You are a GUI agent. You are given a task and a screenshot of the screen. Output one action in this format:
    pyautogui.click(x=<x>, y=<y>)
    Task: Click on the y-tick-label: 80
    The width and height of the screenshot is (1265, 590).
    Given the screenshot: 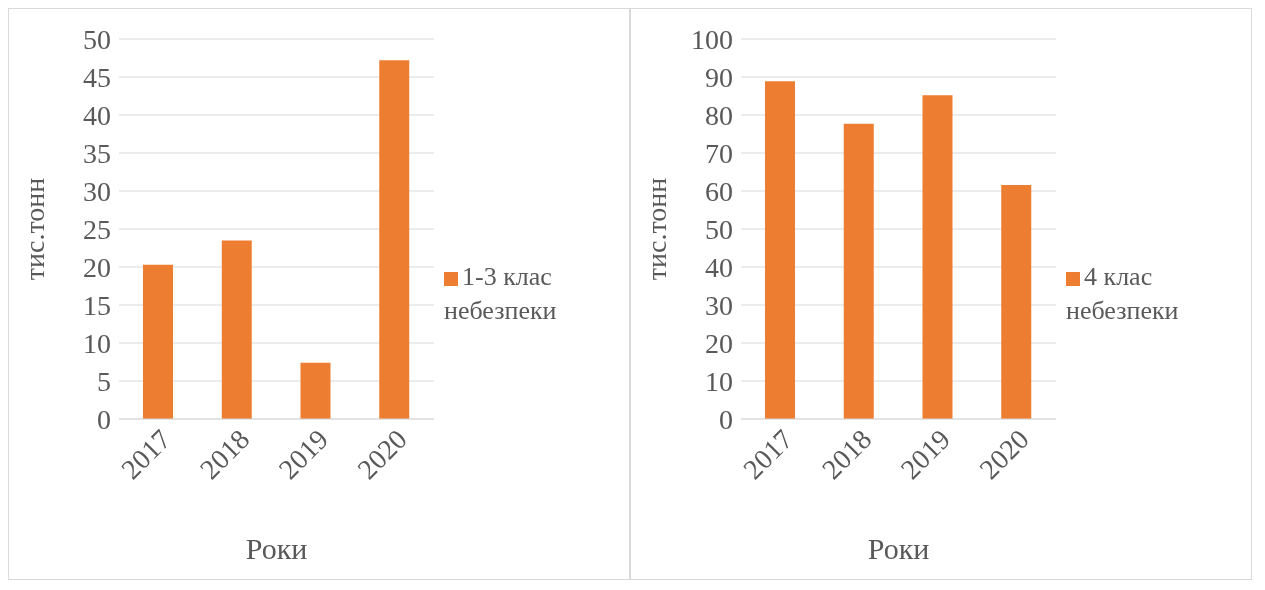 What is the action you would take?
    pyautogui.click(x=719, y=115)
    